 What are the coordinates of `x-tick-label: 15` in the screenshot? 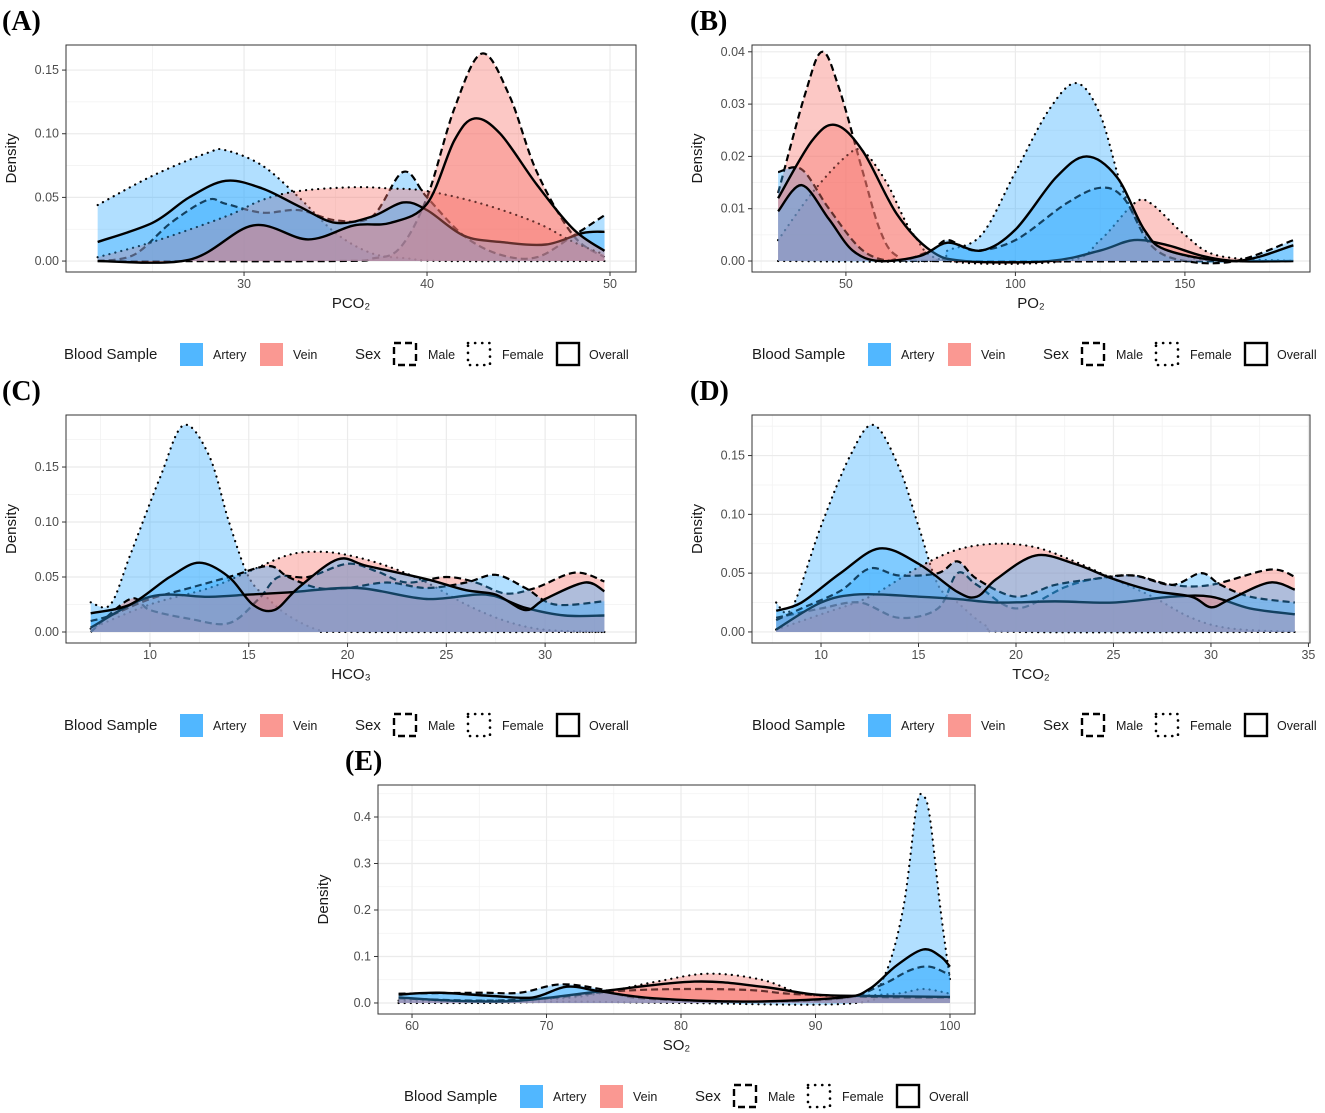 It's located at (919, 655).